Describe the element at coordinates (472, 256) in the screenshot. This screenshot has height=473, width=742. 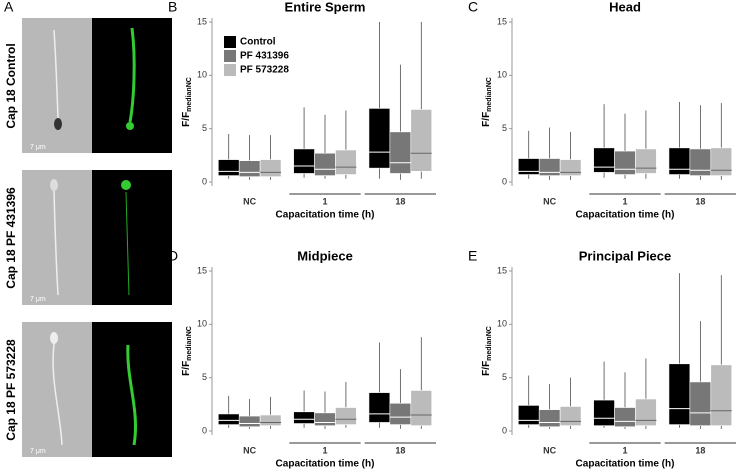
I see `panel-label: E` at that location.